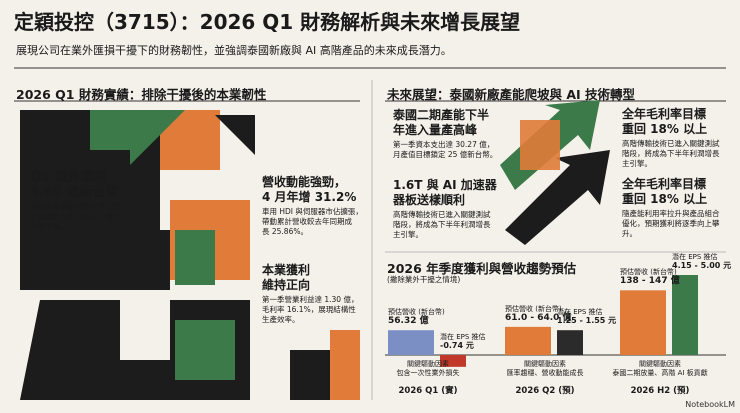 This screenshot has height=413, width=740. I want to click on driver-text: 泰國二期放量、高階 AI 板貢獻, so click(660, 373).